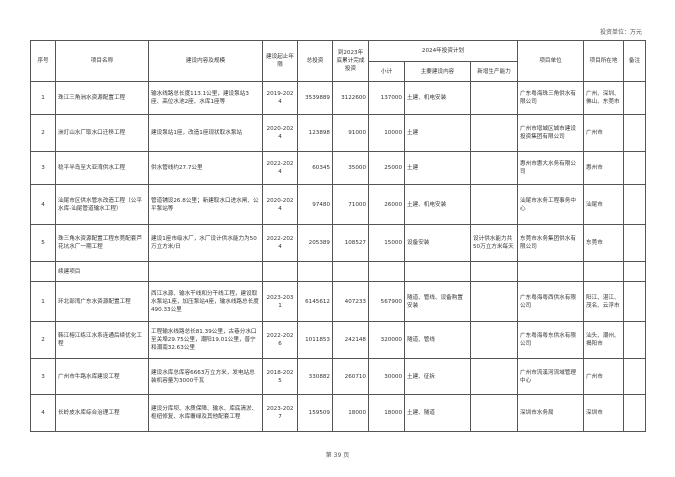 This screenshot has height=477, width=675. What do you see at coordinates (386, 243) in the screenshot?
I see `cell-subtotal: 15000` at bounding box center [386, 243].